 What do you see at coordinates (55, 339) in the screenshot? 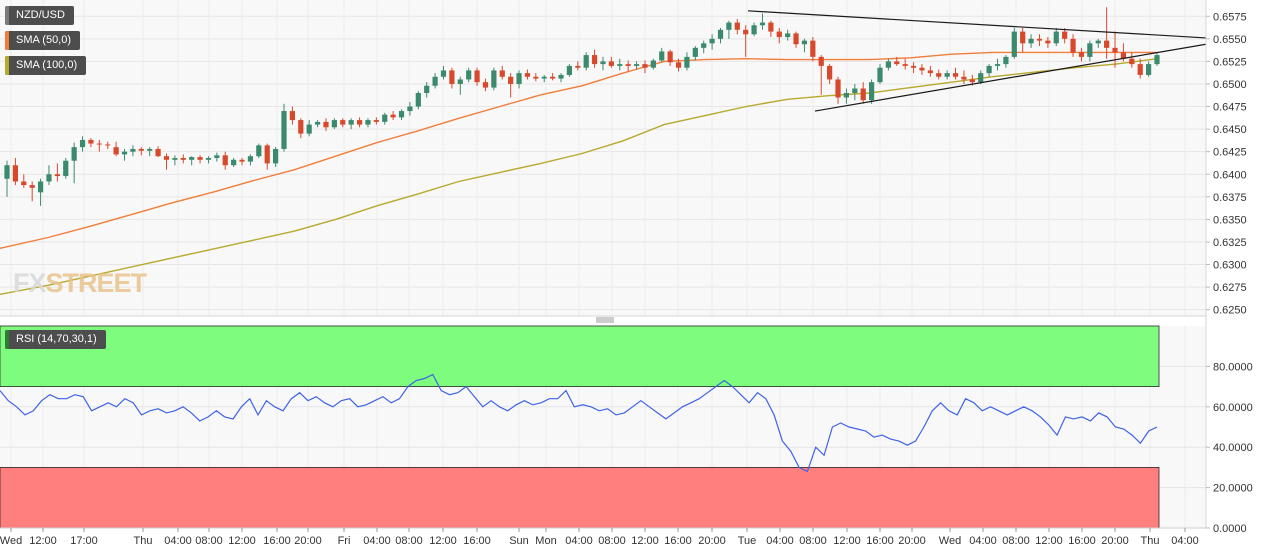
I see `legend-rsi: RSI (14,70,30,1)` at bounding box center [55, 339].